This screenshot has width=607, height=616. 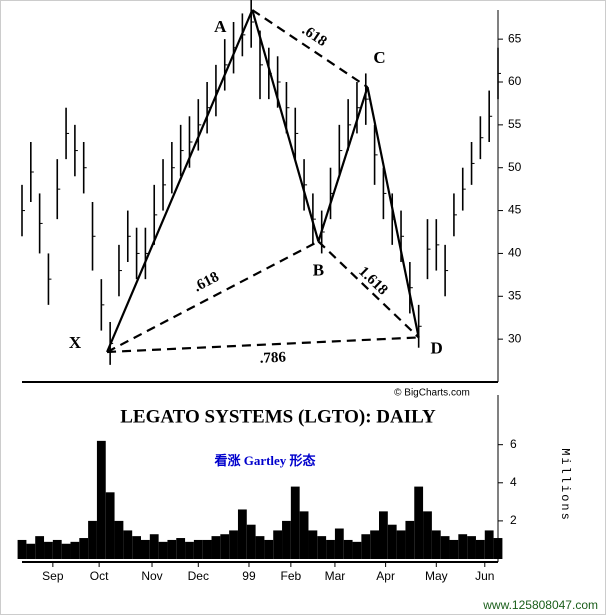 What do you see at coordinates (513, 520) in the screenshot?
I see `y-tick-label: 2` at bounding box center [513, 520].